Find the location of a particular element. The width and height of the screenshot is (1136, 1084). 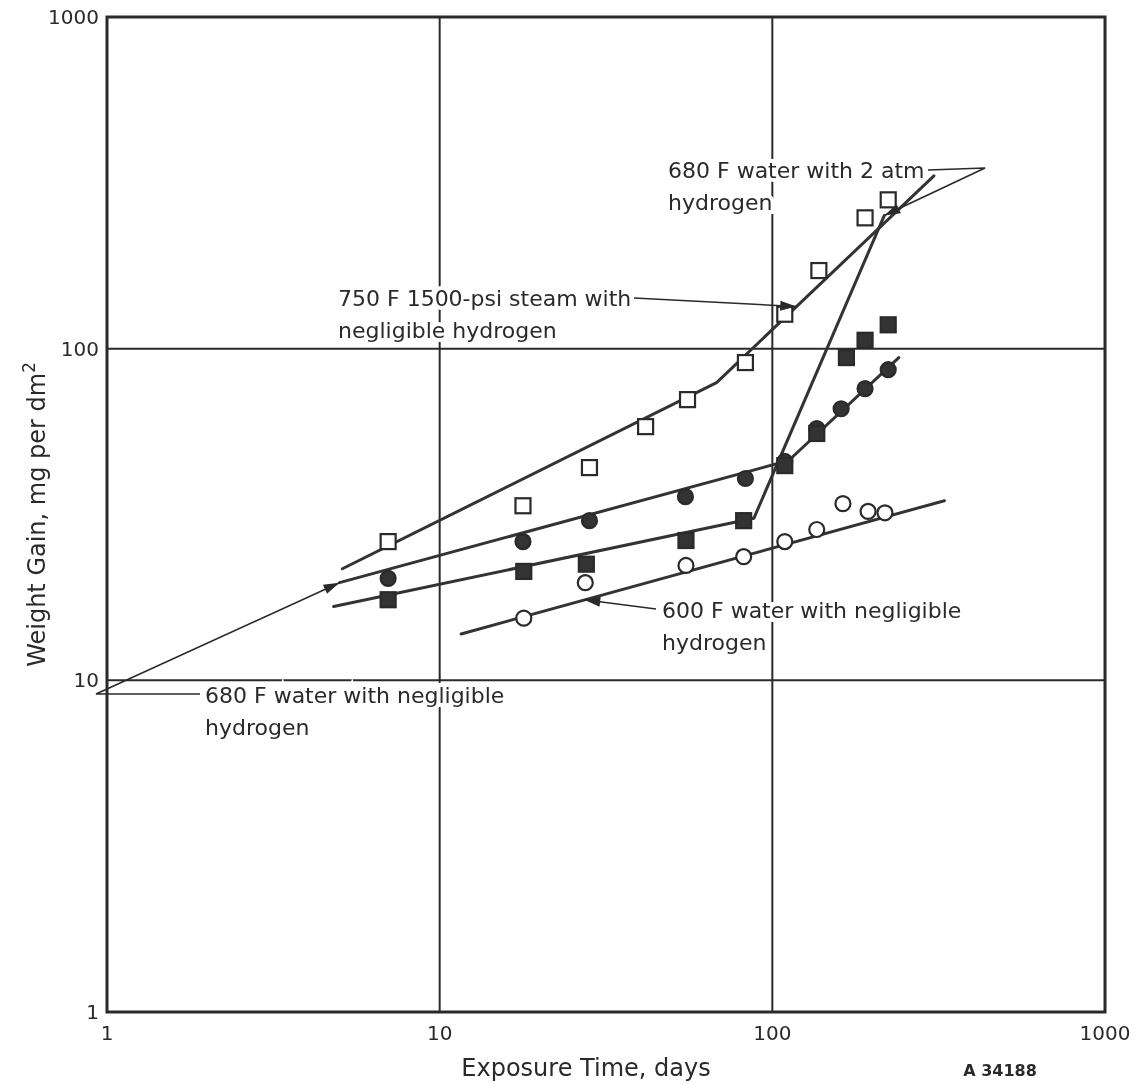

x-axis-title: Exposure Time, days is located at coordinates (586, 1068).